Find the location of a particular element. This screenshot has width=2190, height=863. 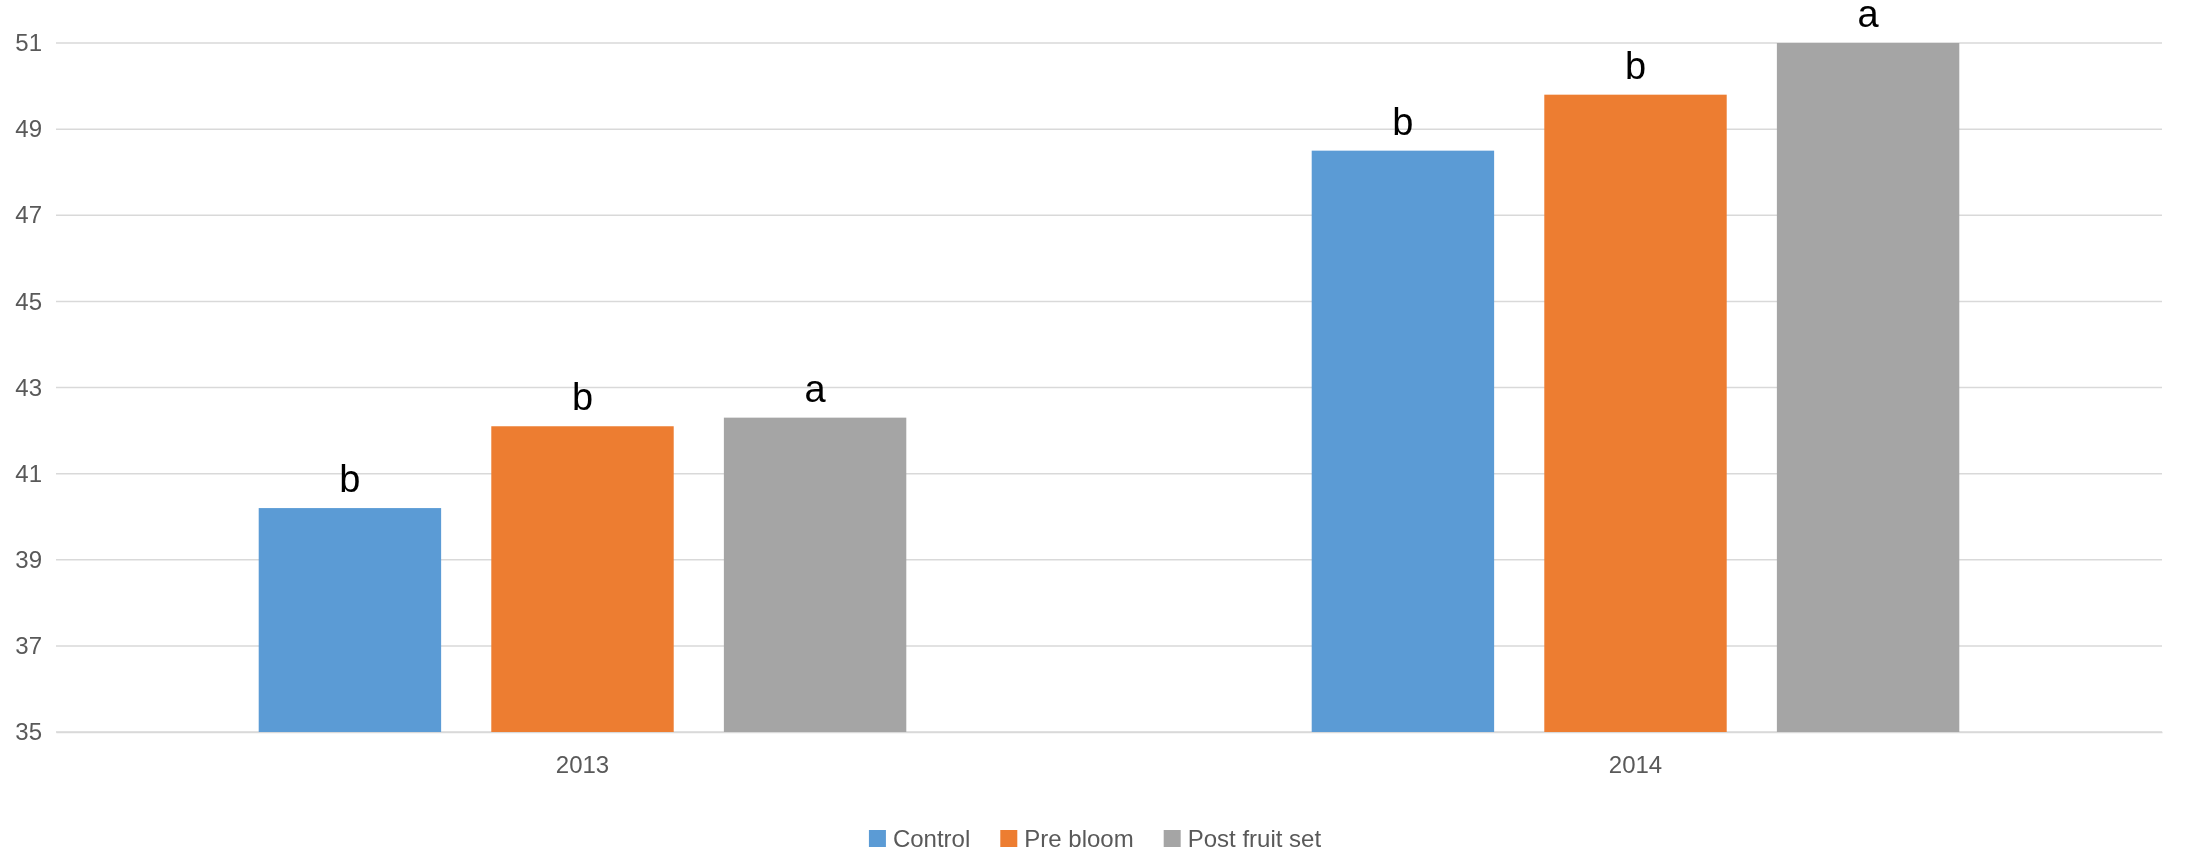

y-tick-label: 51 is located at coordinates (28, 43).